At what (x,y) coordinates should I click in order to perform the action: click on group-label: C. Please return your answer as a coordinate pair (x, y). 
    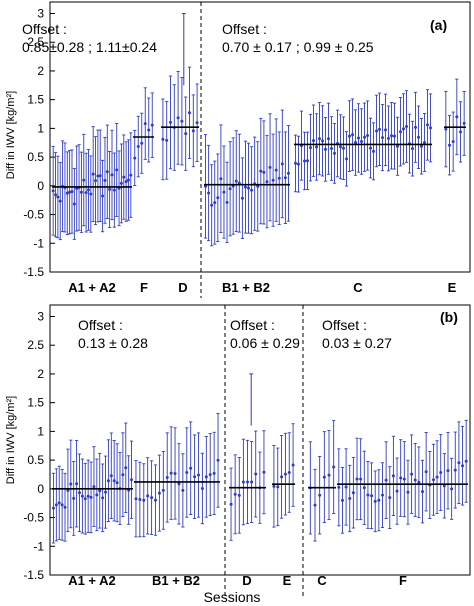
    Looking at the image, I should click on (322, 580).